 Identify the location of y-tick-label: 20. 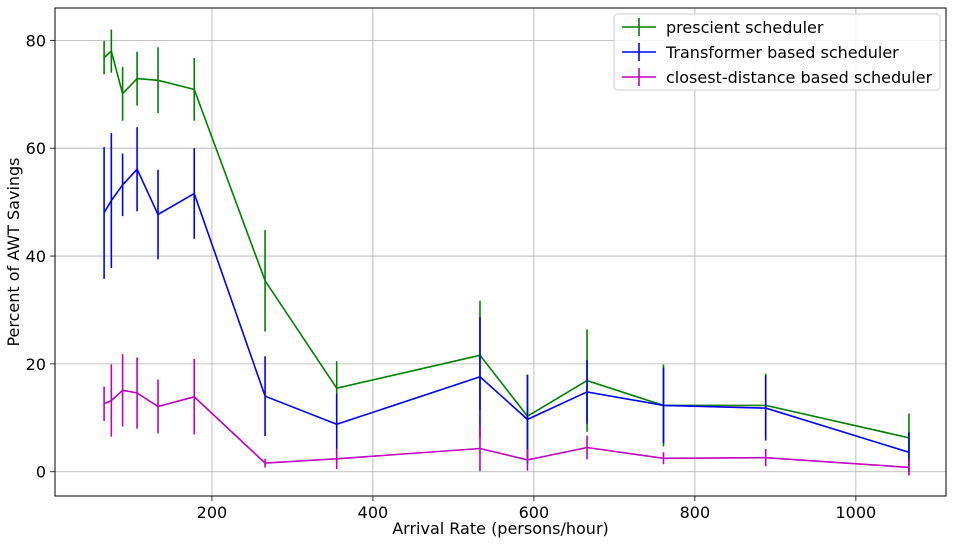
(36, 364).